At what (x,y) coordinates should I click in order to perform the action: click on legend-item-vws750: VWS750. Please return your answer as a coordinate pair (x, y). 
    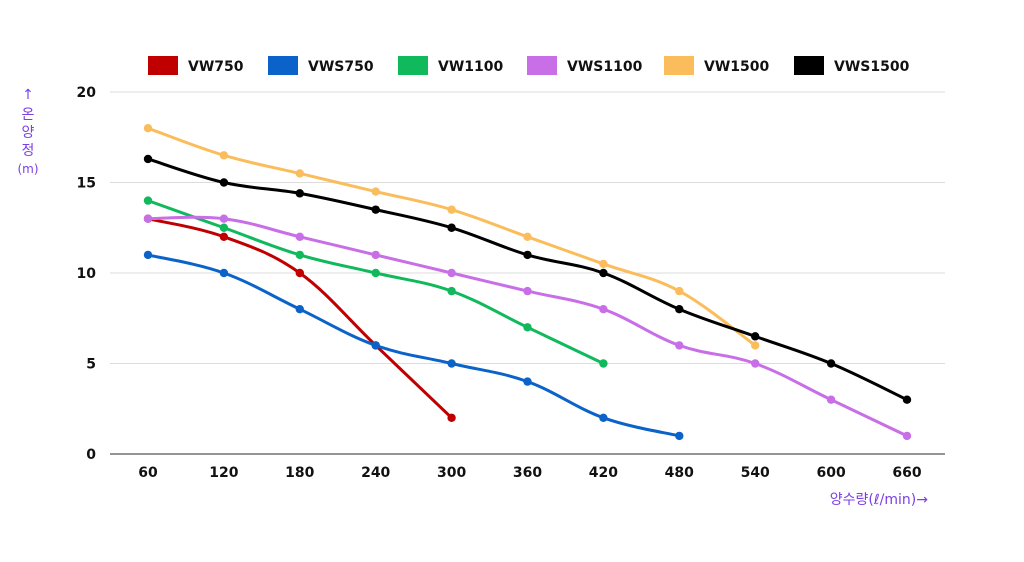
    Looking at the image, I should click on (321, 65).